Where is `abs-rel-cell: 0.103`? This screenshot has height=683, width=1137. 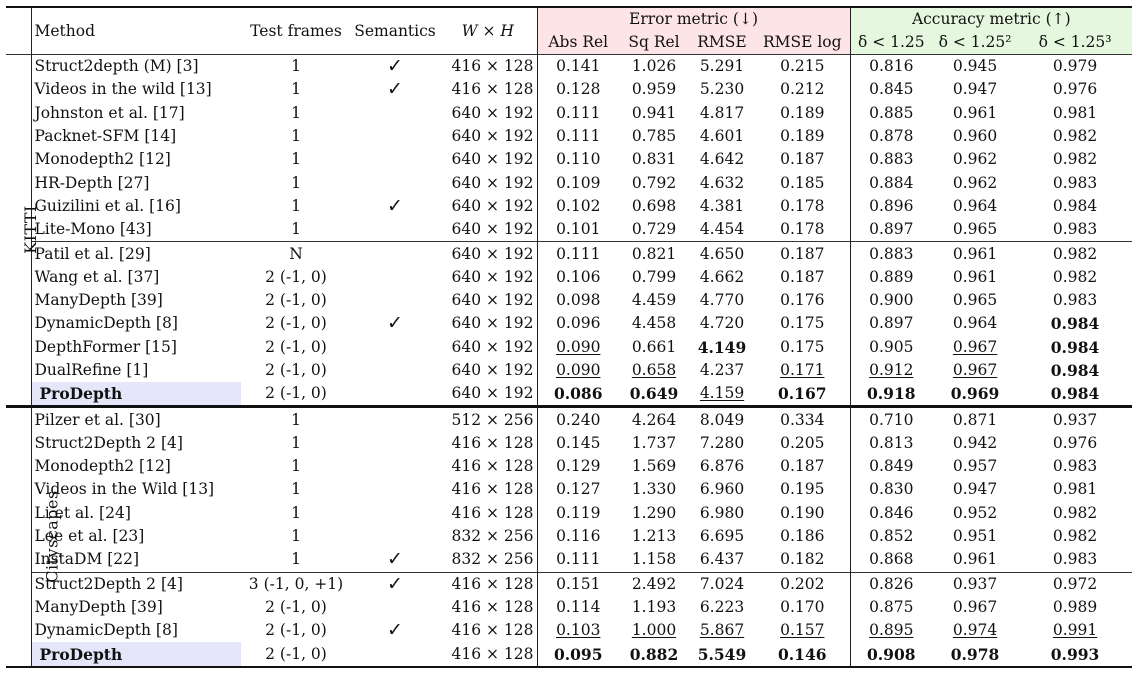
abs-rel-cell: 0.103 is located at coordinates (578, 630).